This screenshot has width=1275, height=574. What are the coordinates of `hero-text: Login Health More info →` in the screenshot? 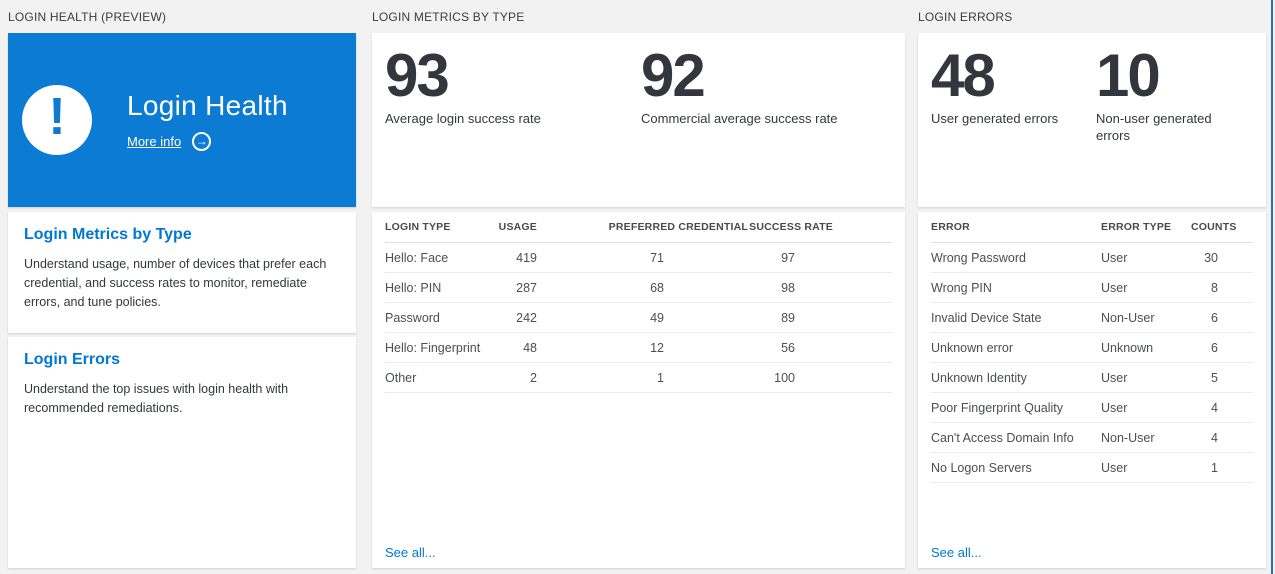 It's located at (207, 120).